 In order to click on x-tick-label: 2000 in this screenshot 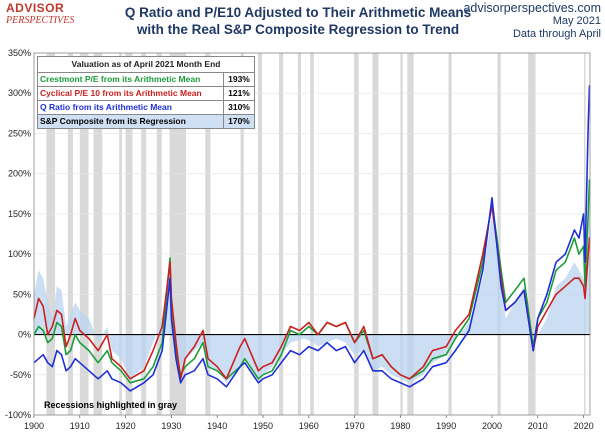, I will do `click(492, 426)`.